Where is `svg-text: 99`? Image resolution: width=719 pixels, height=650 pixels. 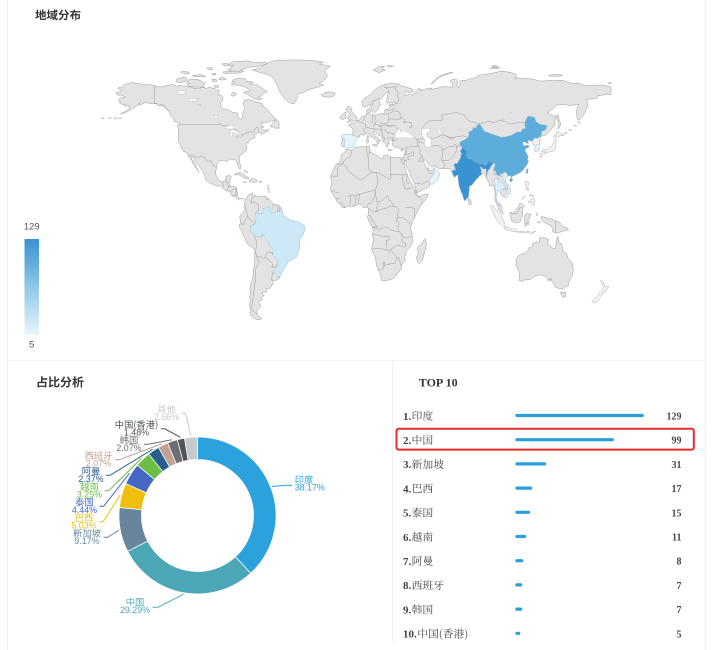
svg-text: 99 is located at coordinates (677, 441).